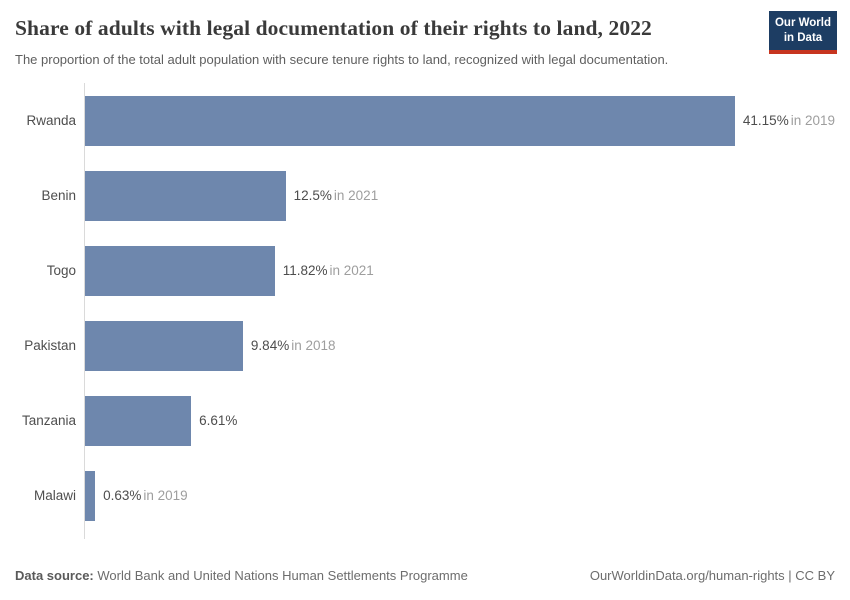 This screenshot has height=600, width=850. What do you see at coordinates (425, 345) in the screenshot?
I see `bar-row: Pakistan 9.84% in 2018` at bounding box center [425, 345].